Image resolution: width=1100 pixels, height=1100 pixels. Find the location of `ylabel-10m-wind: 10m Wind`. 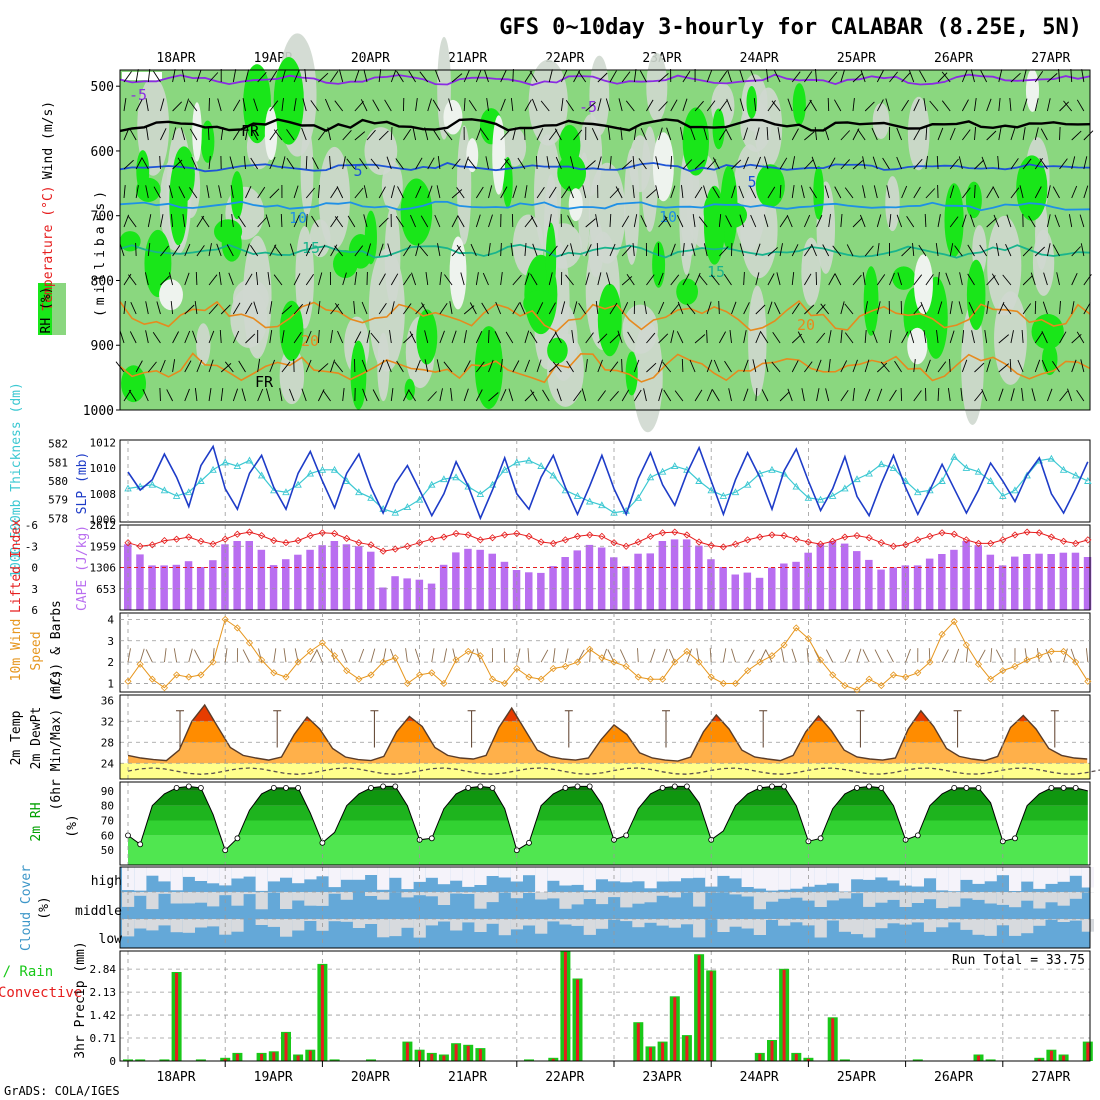

ylabel-10m-wind: 10m Wind is located at coordinates (16, 650).